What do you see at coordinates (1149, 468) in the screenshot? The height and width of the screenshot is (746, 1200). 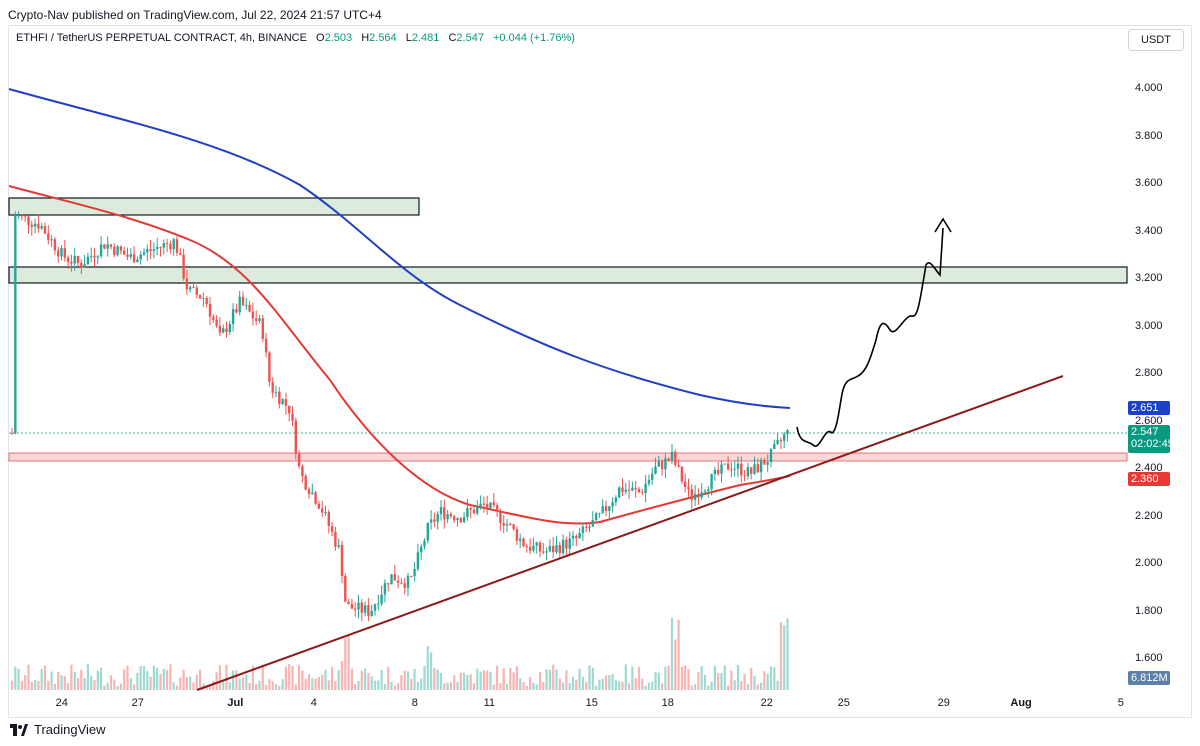 I see `price-tick-label: 2.400` at bounding box center [1149, 468].